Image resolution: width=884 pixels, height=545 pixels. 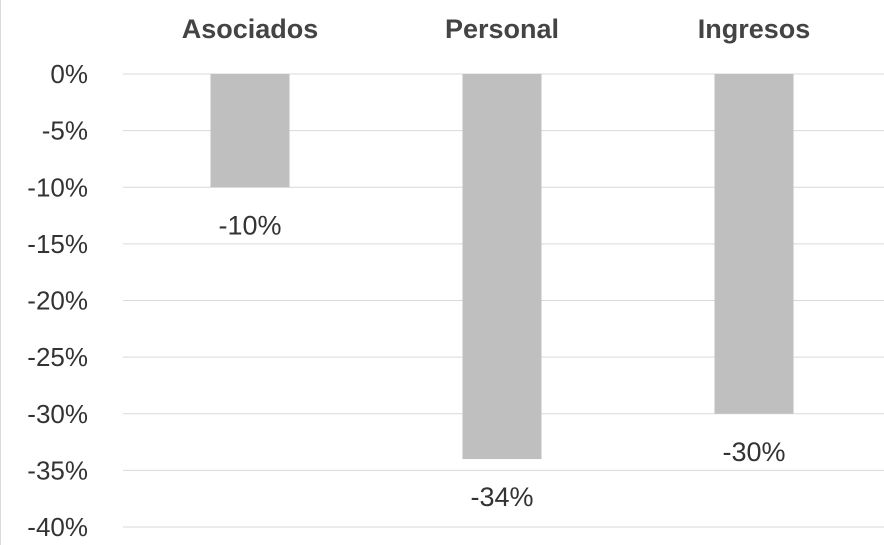 What do you see at coordinates (754, 29) in the screenshot?
I see `category-label-ingresos: Ingresos` at bounding box center [754, 29].